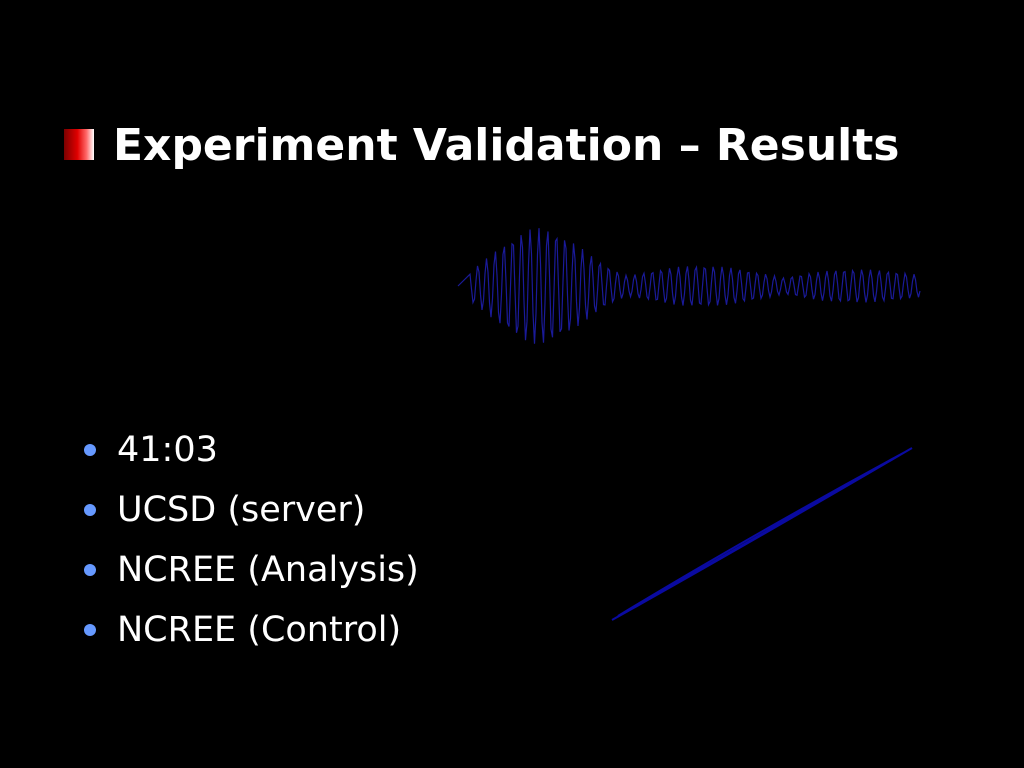  I want to click on bullet-item: UCSD (server), so click(249, 510).